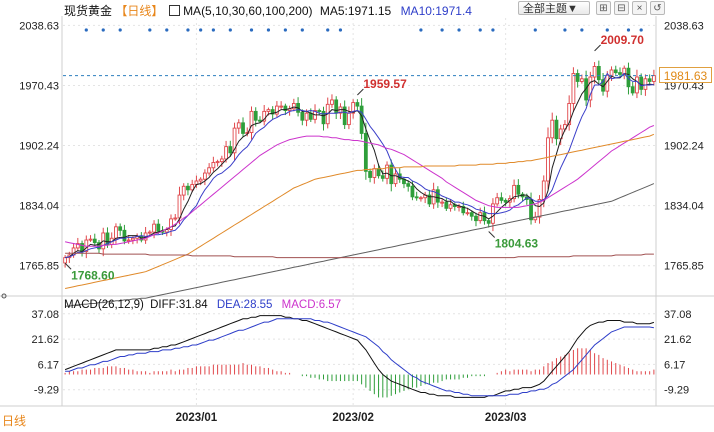  I want to click on period-label: 【日线】, so click(139, 11).